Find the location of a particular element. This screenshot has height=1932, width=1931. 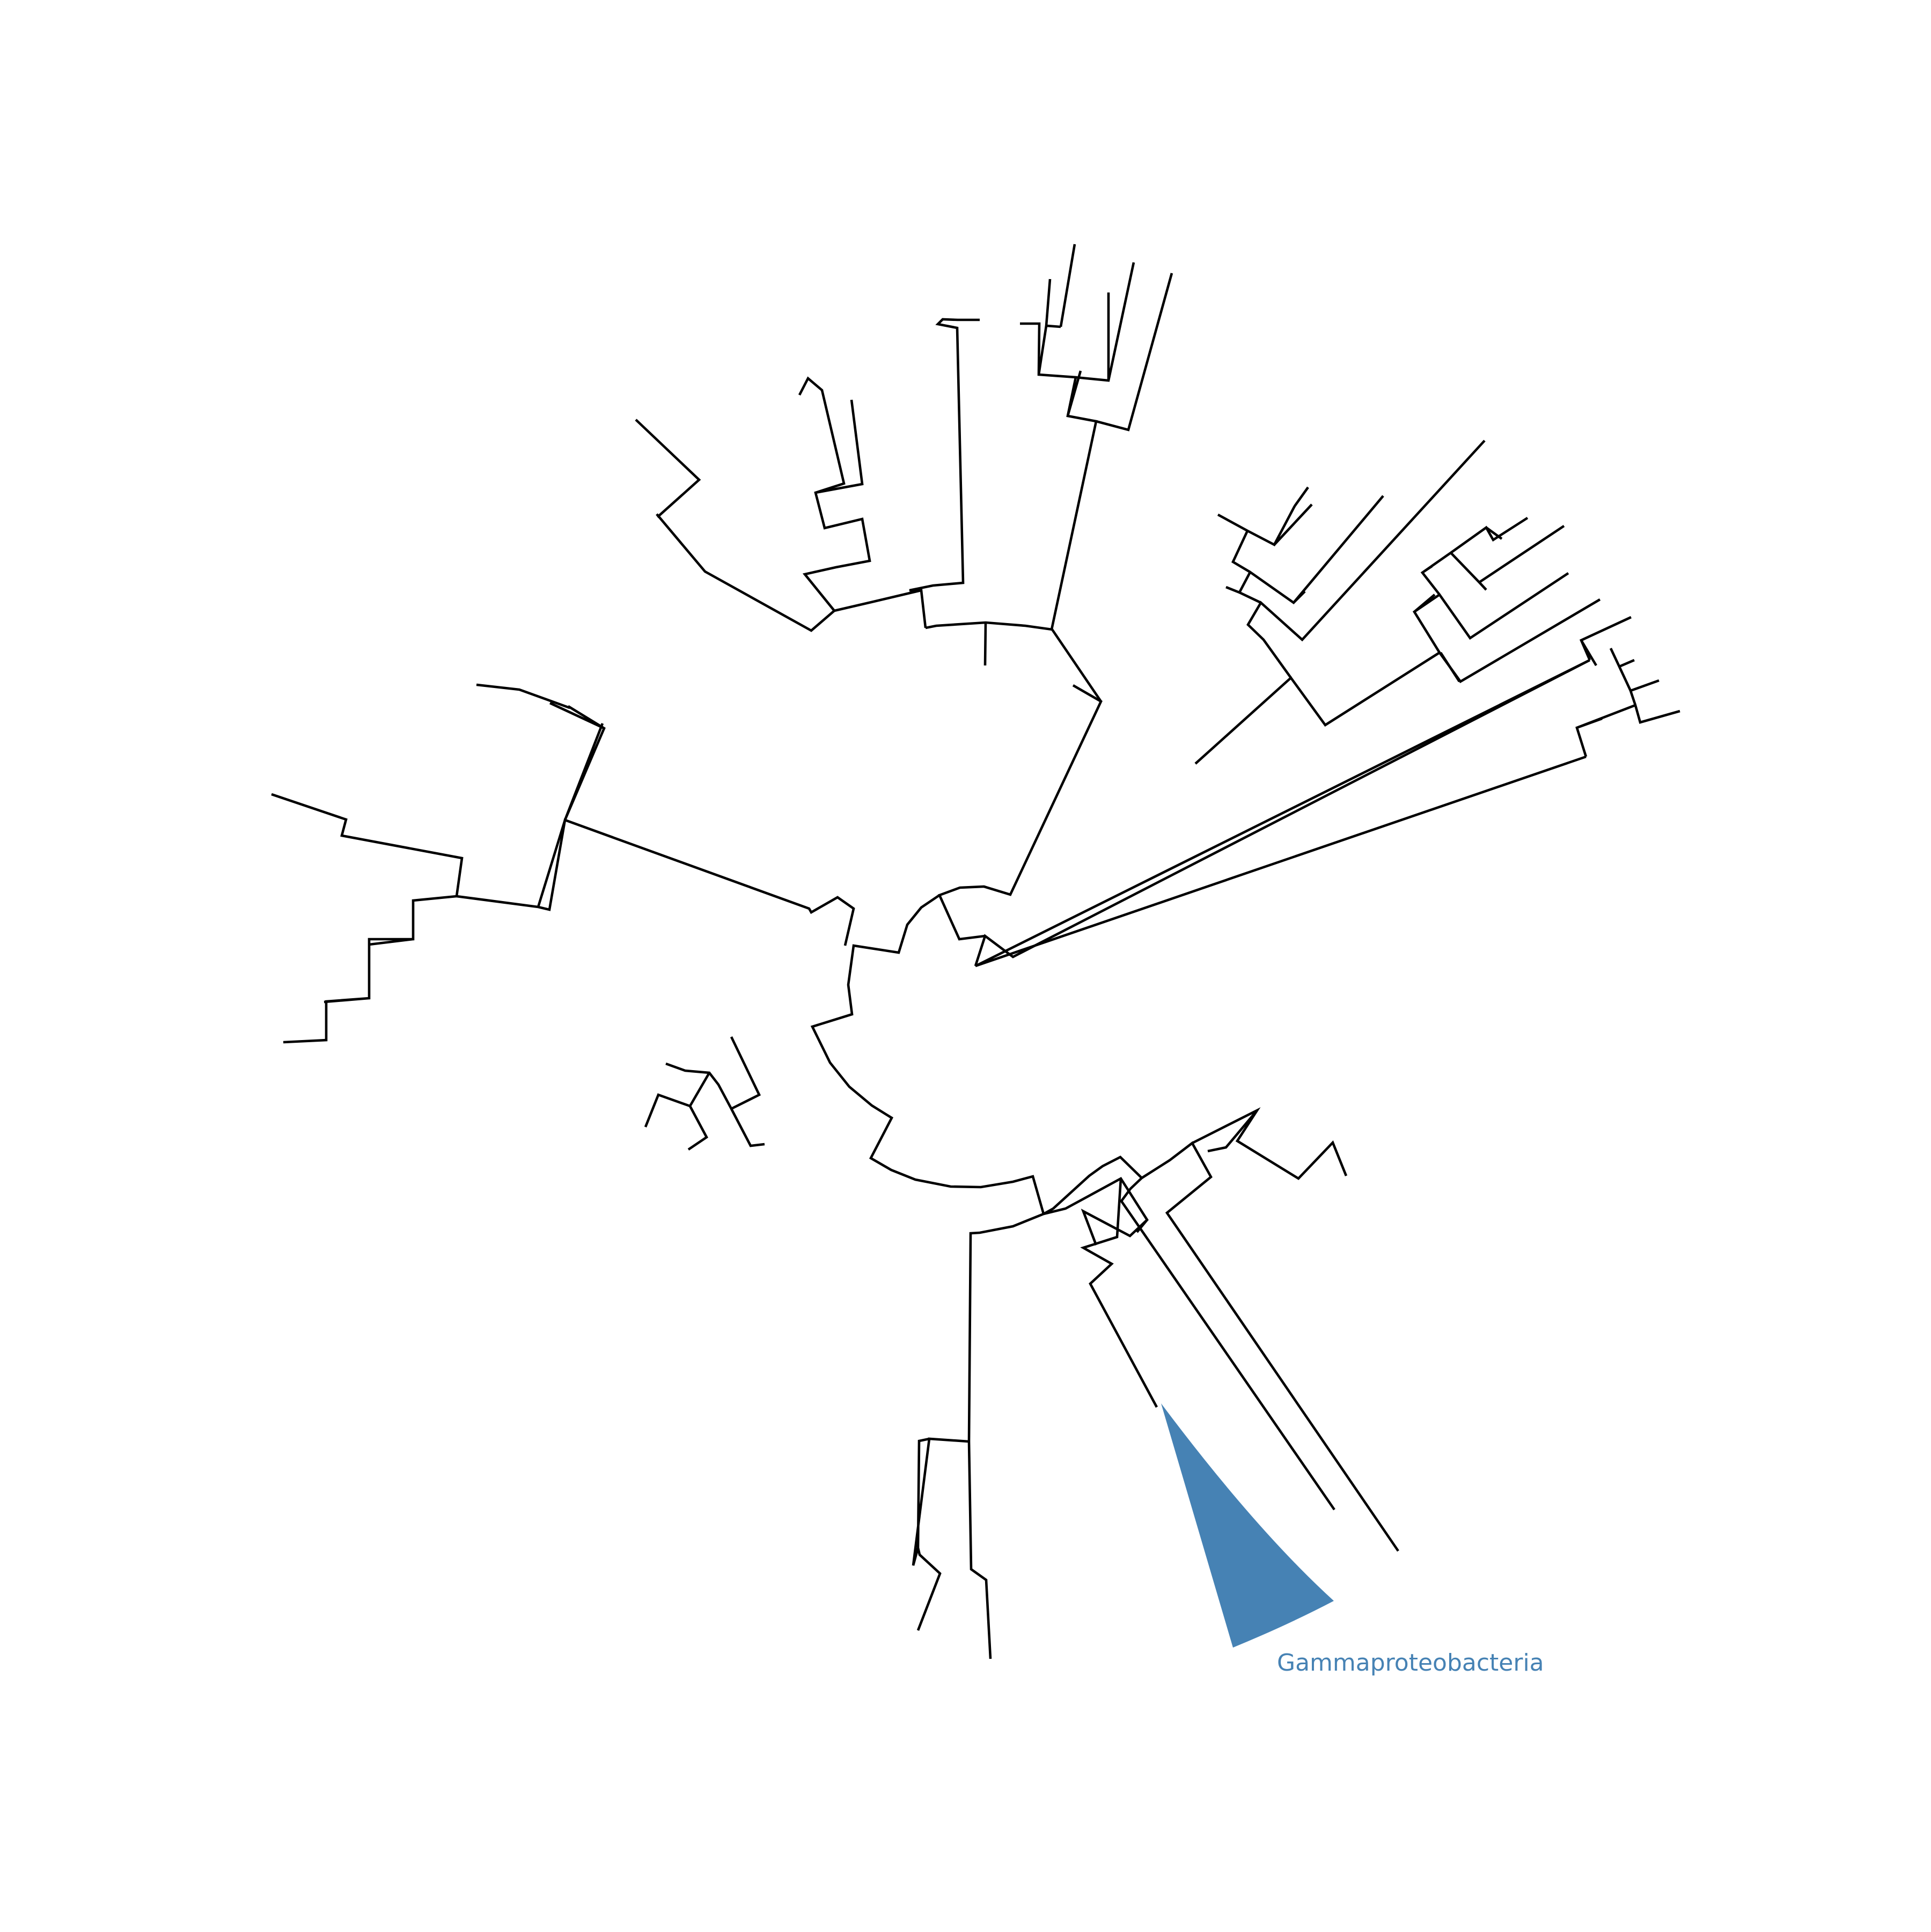

gammaproteobacteria-label: Gammaproteobacteria is located at coordinates (1410, 1663).